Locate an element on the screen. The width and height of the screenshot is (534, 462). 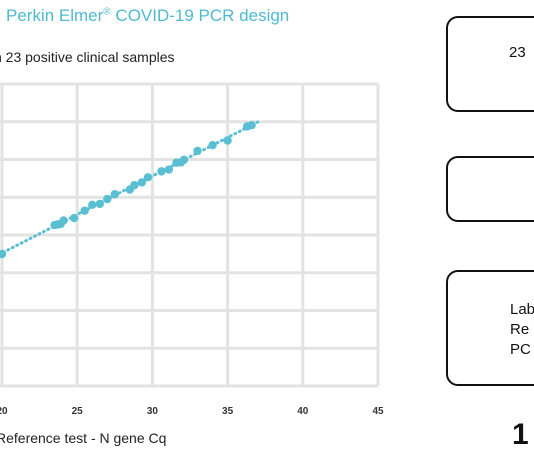
bottom-number: 1 is located at coordinates (520, 434).